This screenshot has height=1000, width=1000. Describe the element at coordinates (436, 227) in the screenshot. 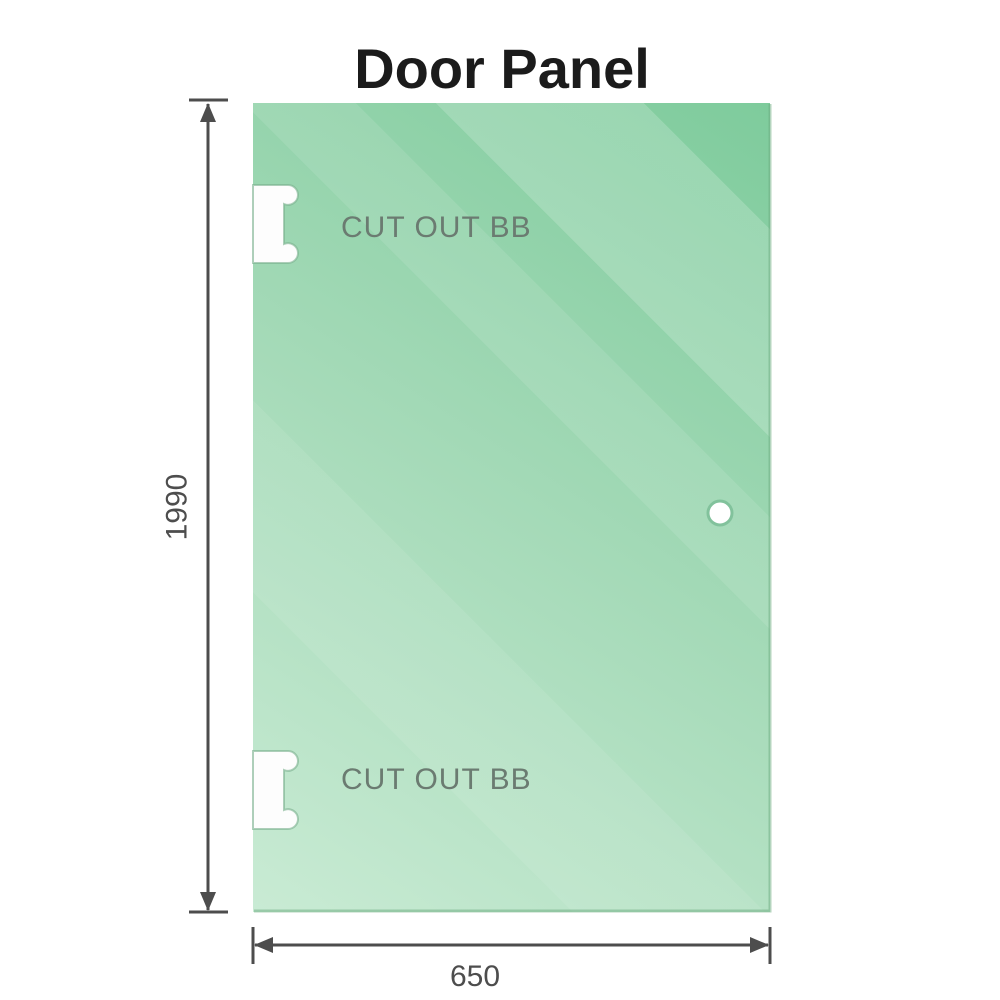

I see `cutout-label-top: CUT OUT BB` at that location.